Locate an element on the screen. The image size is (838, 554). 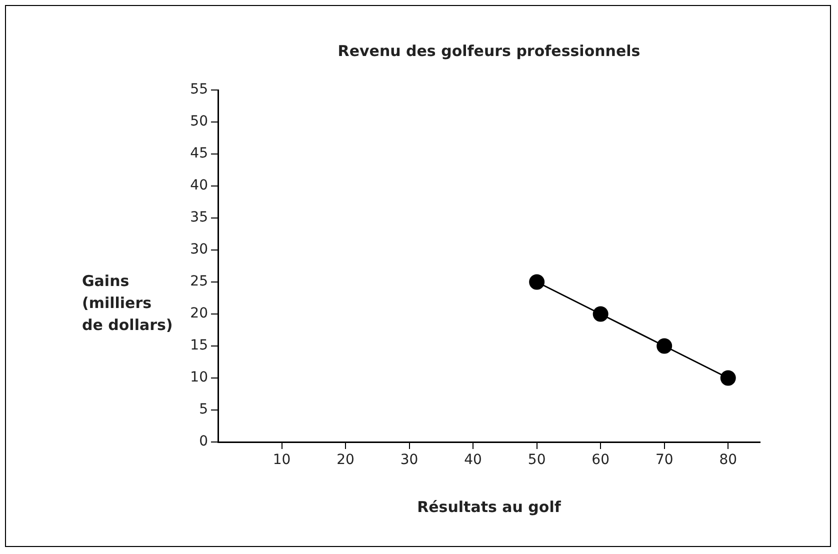
x-tick-label: 50 is located at coordinates (537, 460).